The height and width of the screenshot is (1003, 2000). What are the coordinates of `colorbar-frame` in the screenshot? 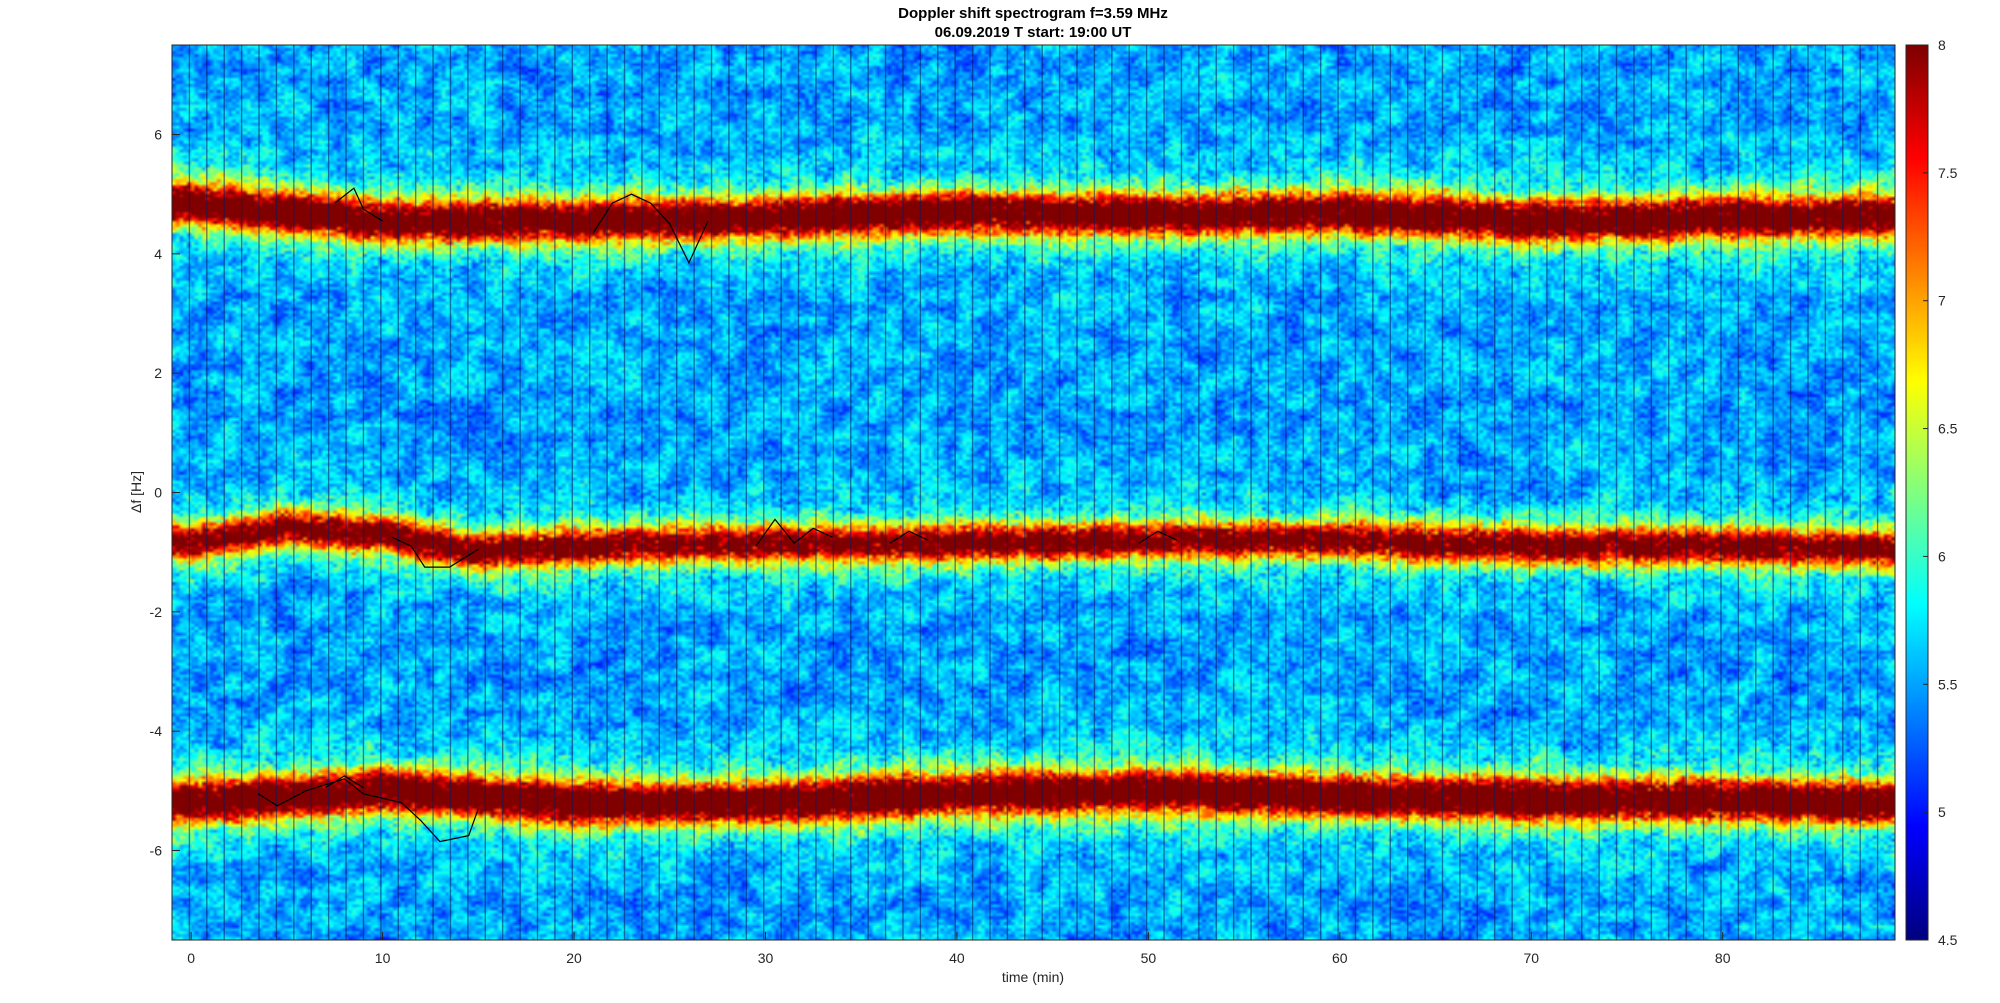 It's located at (1917, 492).